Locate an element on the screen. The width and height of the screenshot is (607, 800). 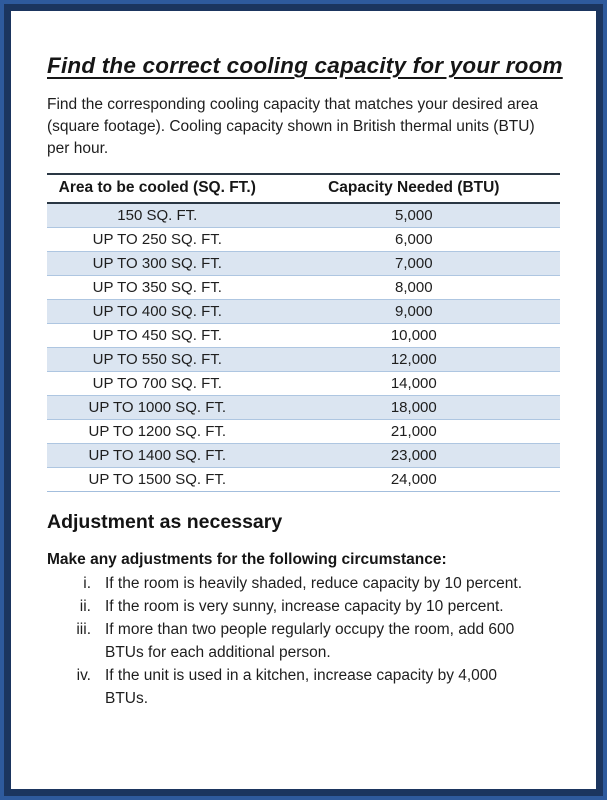
capacity-cell: 24,000 is located at coordinates (413, 479).